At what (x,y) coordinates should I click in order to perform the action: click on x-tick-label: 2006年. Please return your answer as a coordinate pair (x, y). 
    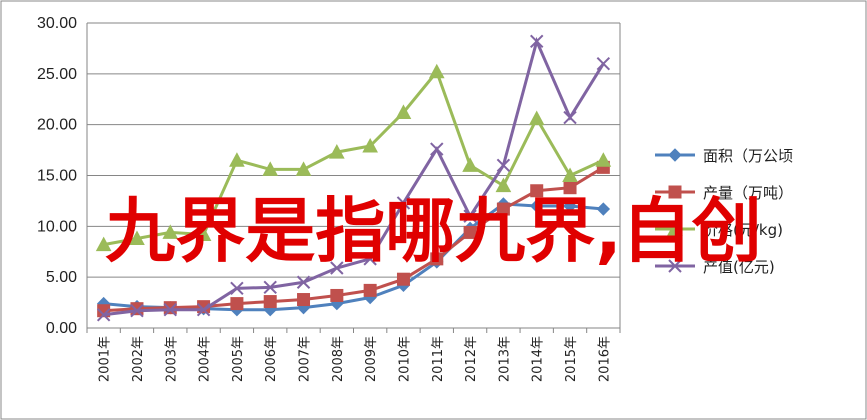
    Looking at the image, I should click on (271, 359).